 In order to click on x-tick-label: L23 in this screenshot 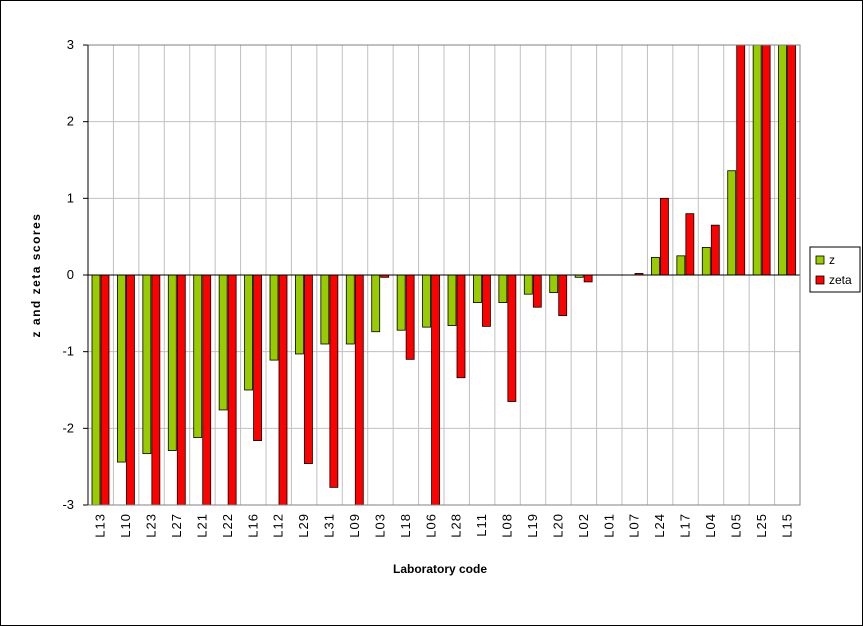, I will do `click(151, 525)`.